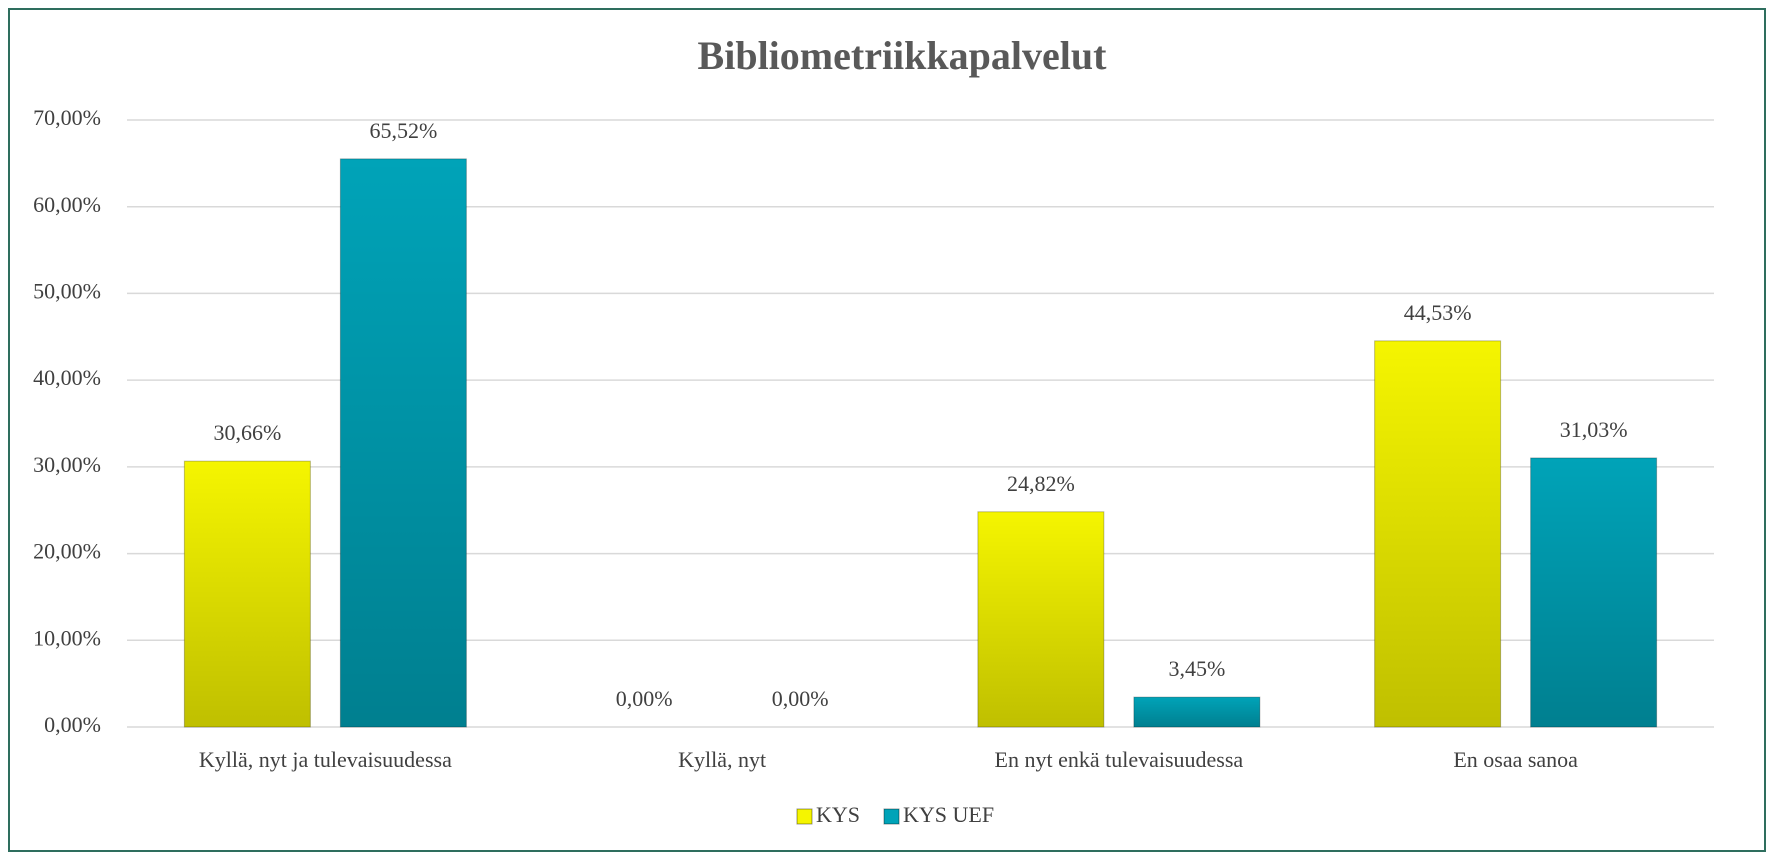  I want to click on chart-title: Bibliometriikkapalvelut, so click(903, 55).